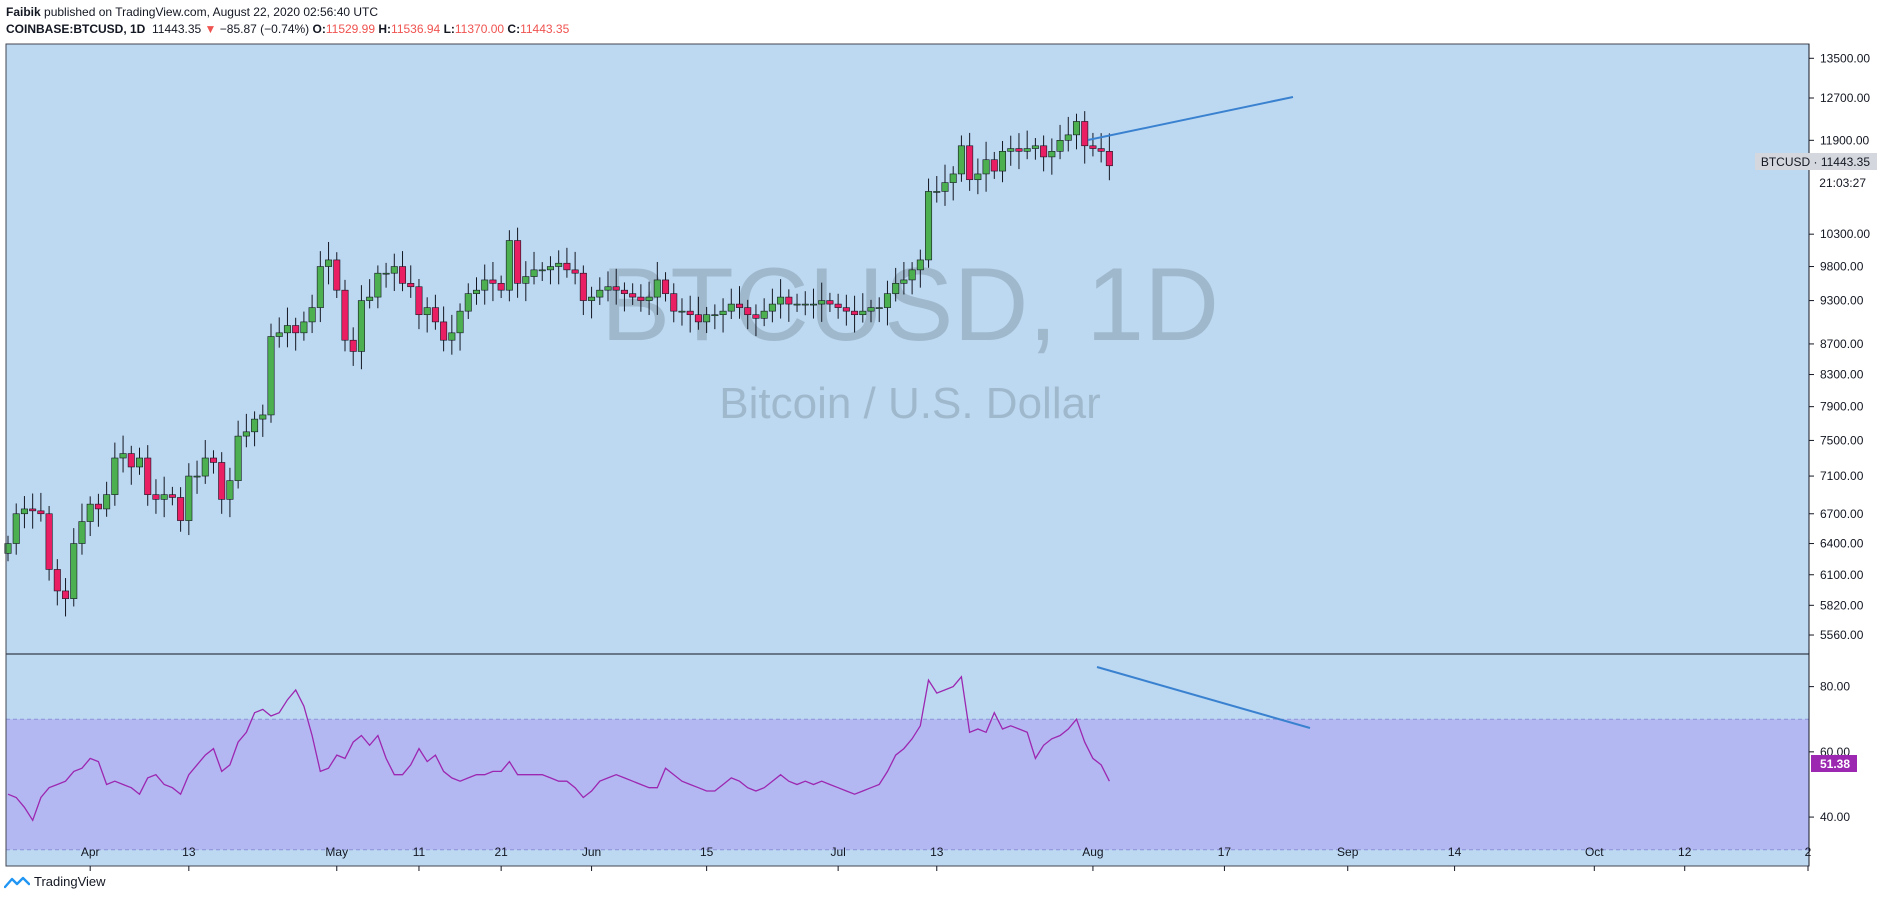  What do you see at coordinates (1842, 183) in the screenshot?
I see `countdown-label: 21:03:27` at bounding box center [1842, 183].